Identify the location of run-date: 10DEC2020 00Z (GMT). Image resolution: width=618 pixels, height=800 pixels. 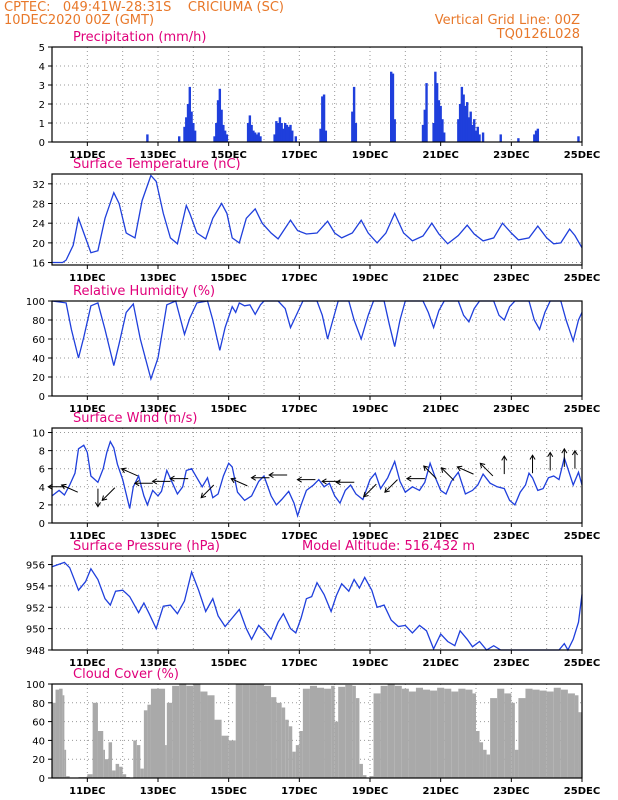
(79, 20).